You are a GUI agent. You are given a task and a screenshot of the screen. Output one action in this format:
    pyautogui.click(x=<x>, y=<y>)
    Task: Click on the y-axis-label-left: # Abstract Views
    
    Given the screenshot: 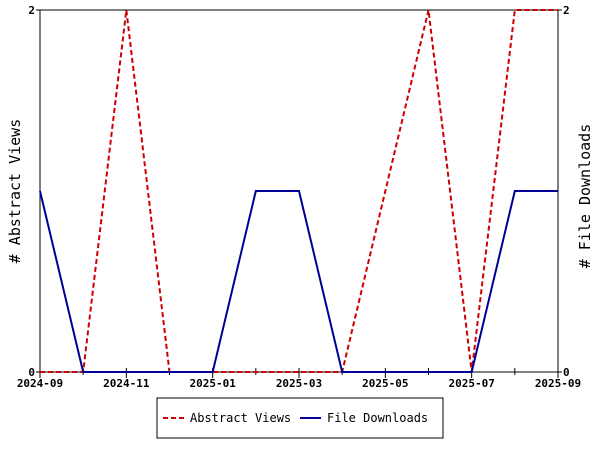 What is the action you would take?
    pyautogui.click(x=15, y=191)
    